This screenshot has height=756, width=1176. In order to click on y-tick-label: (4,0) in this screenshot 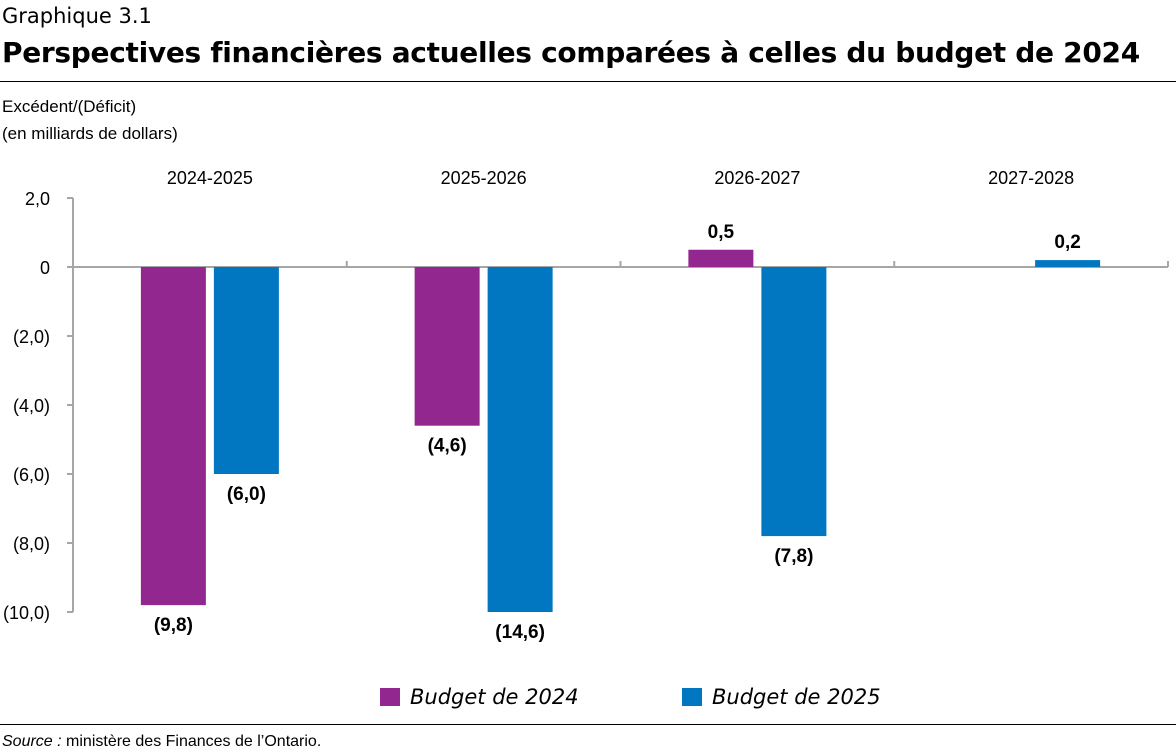, I will do `click(31, 406)`.